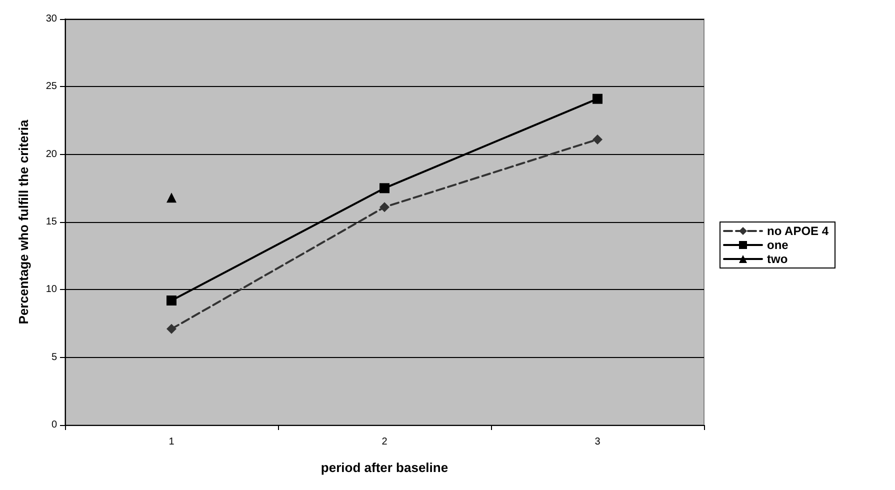  Describe the element at coordinates (778, 245) in the screenshot. I see `legend-label: one` at that location.